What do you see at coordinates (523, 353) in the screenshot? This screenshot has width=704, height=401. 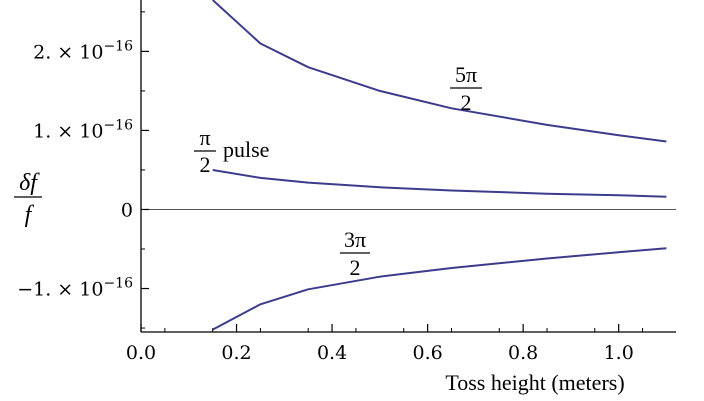 I see `x-tick-label: 0.8` at bounding box center [523, 353].